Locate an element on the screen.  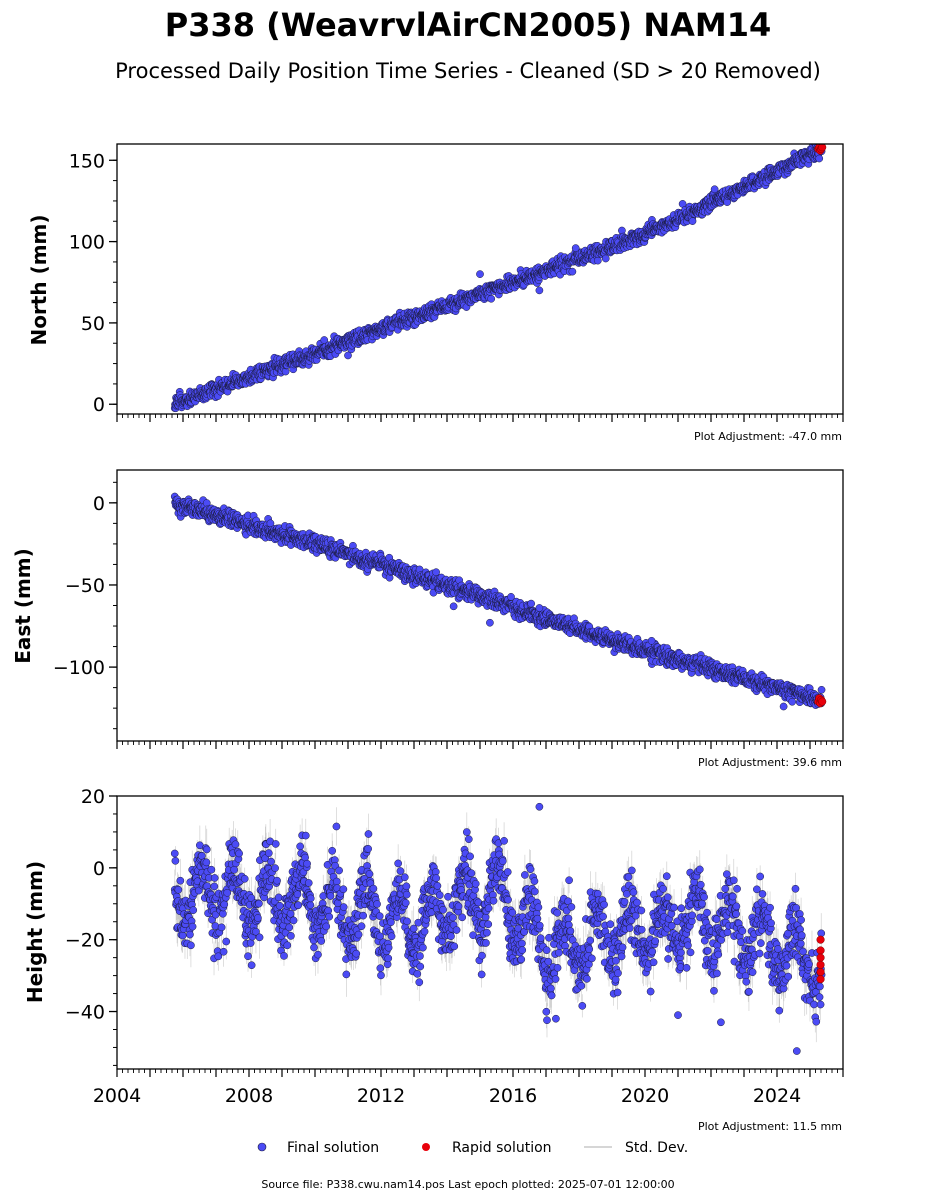
north-rapid-points is located at coordinates (820, 149).